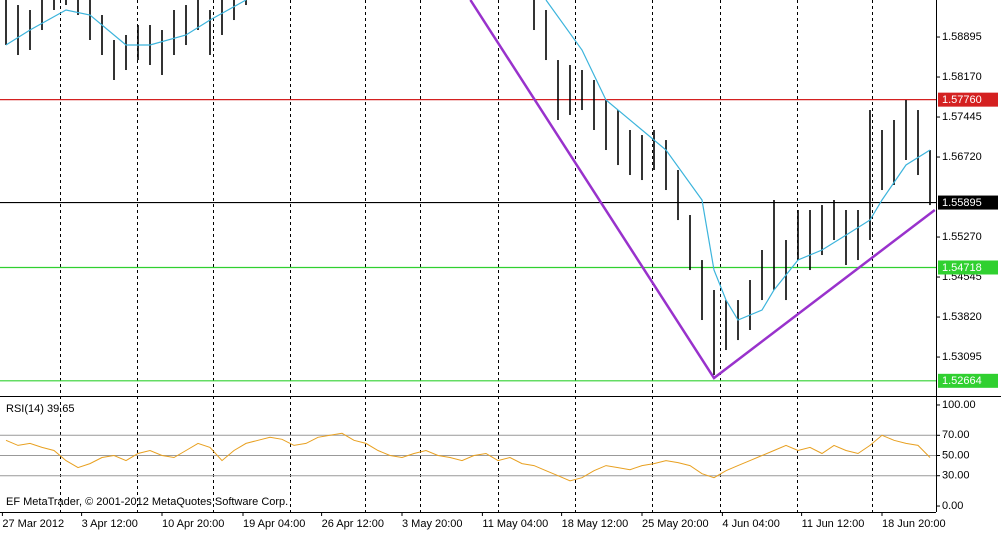  What do you see at coordinates (962, 117) in the screenshot?
I see `y-tick-label: 1.57445` at bounding box center [962, 117].